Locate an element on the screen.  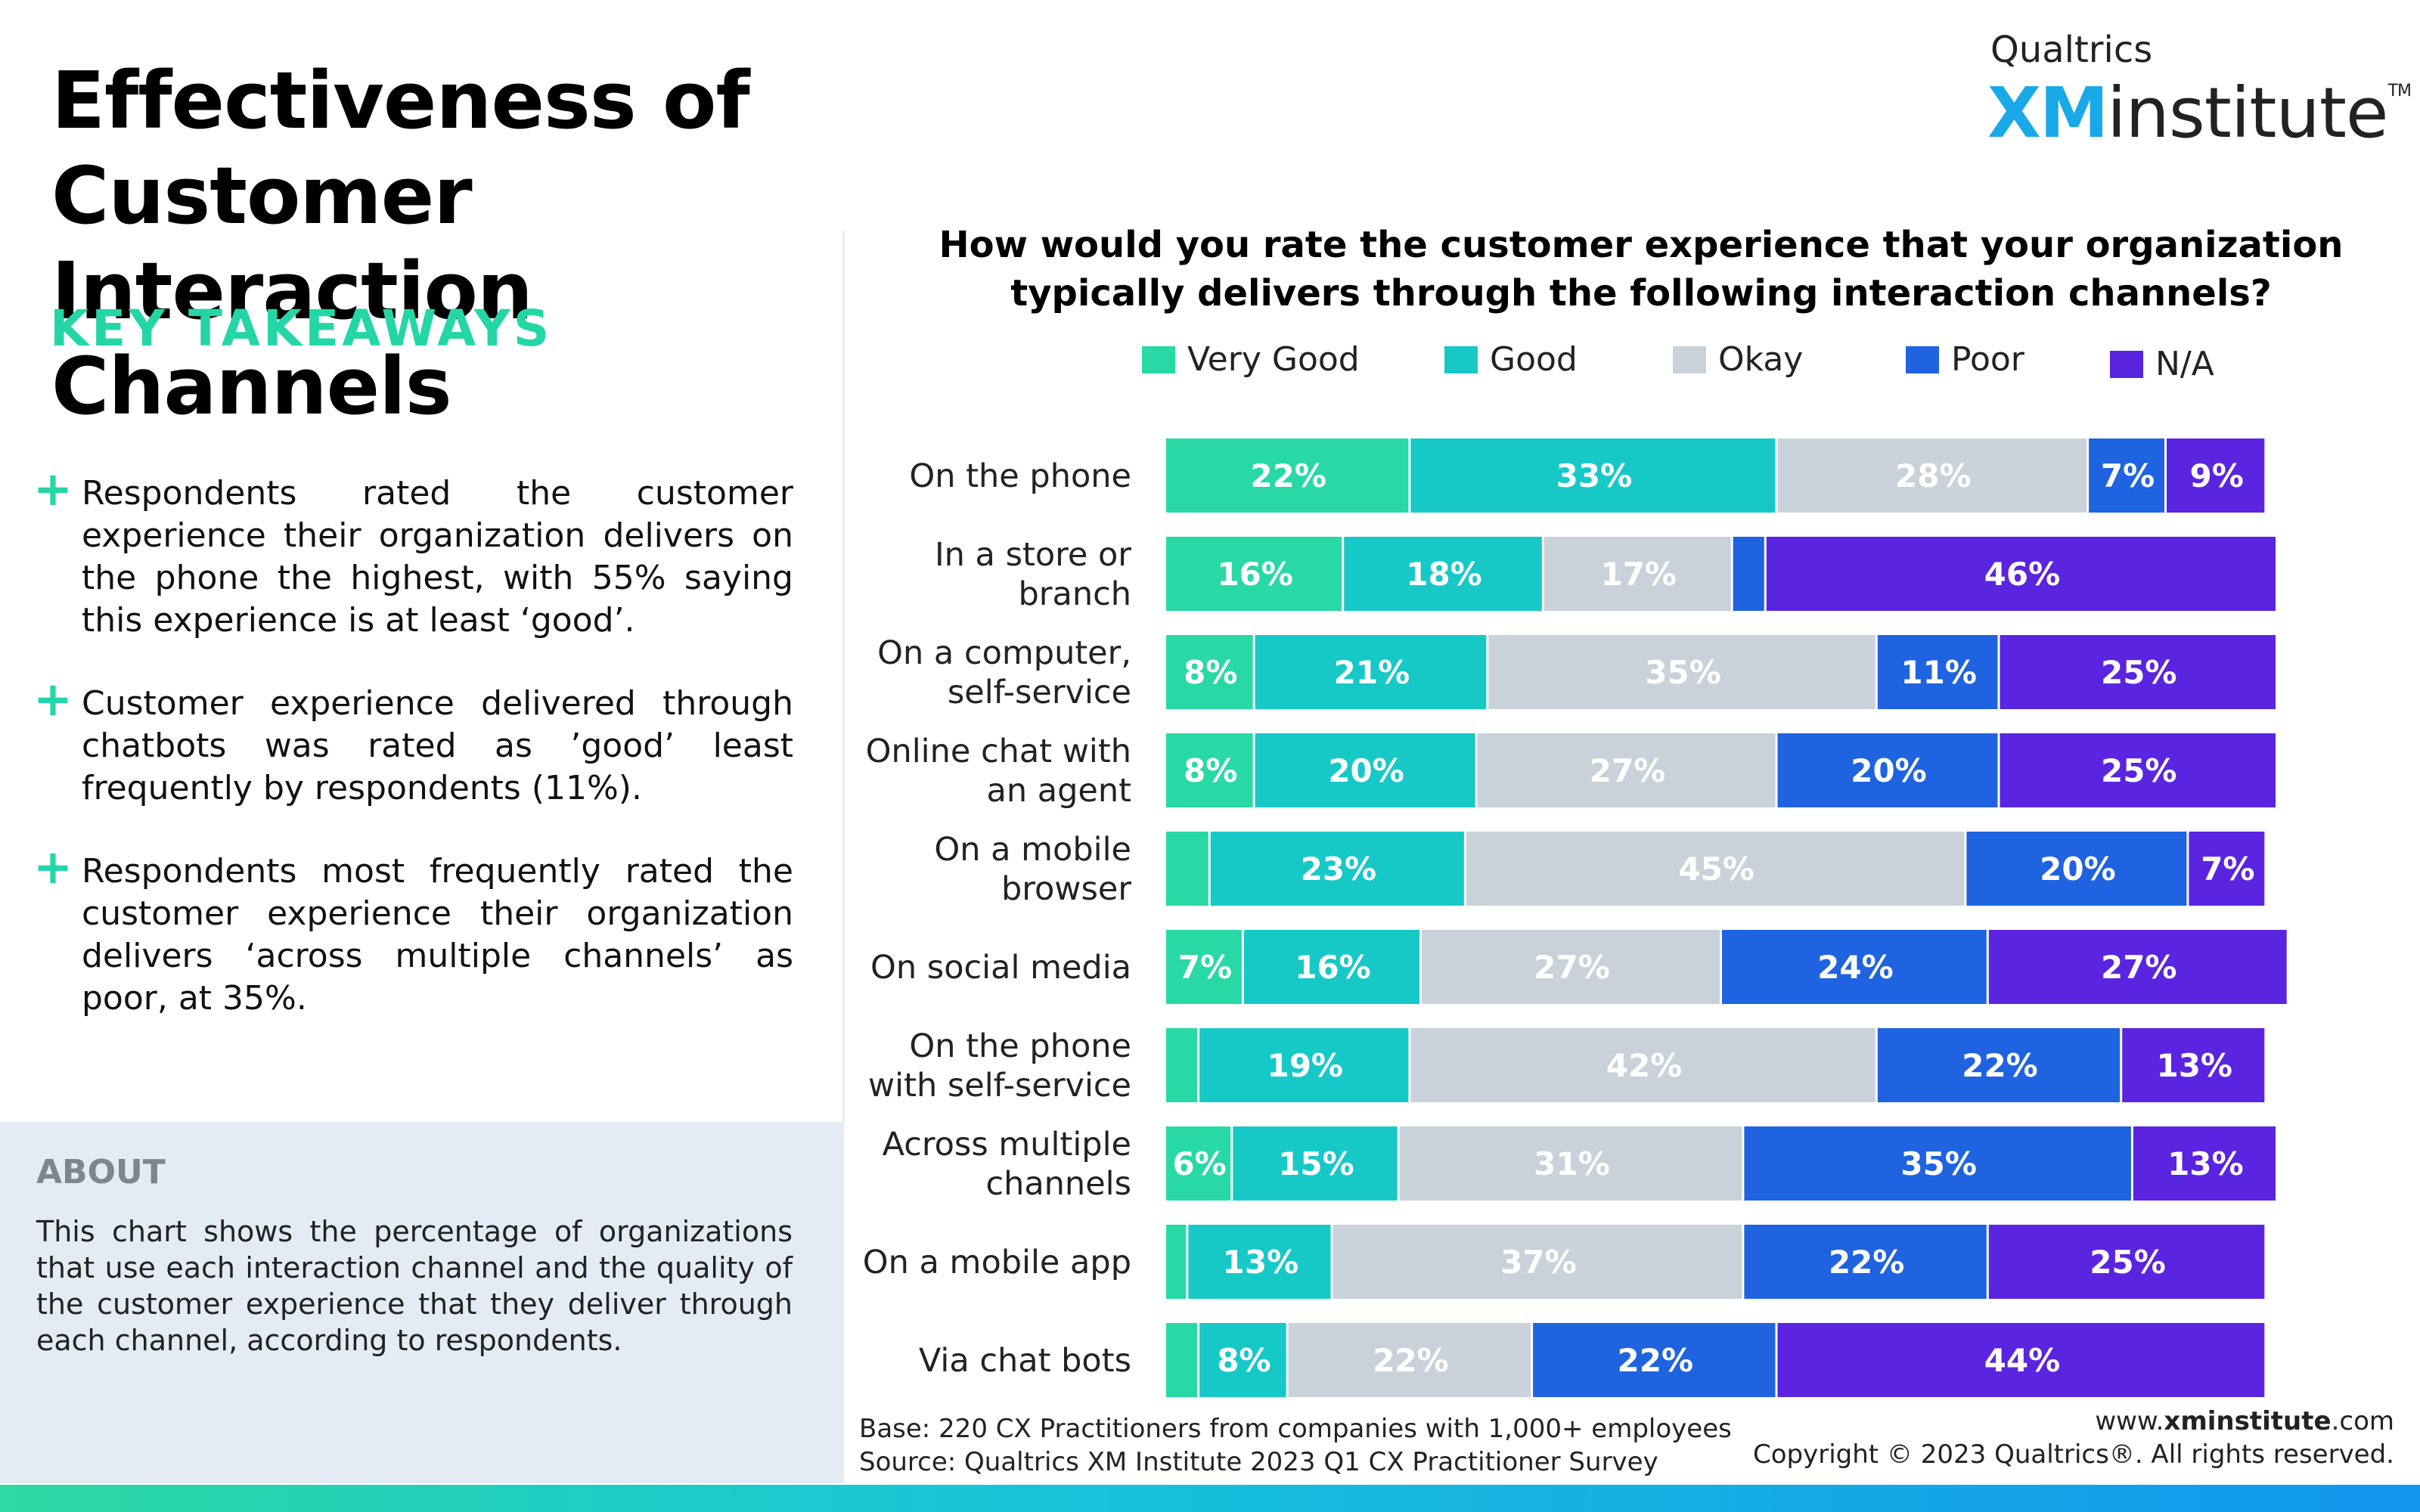
category-label: browser is located at coordinates (1066, 889).